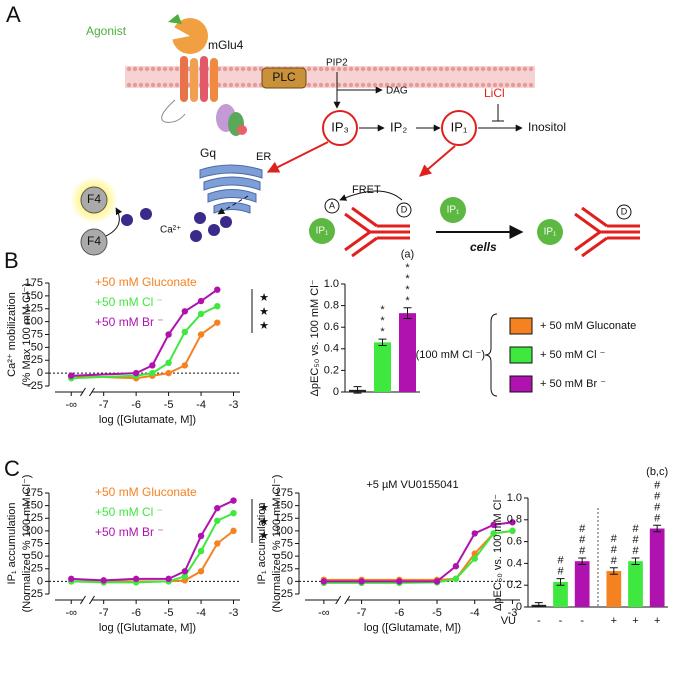 This screenshot has width=673, height=679. I want to click on chart-title: +5 µM VU0155041, so click(412, 485).